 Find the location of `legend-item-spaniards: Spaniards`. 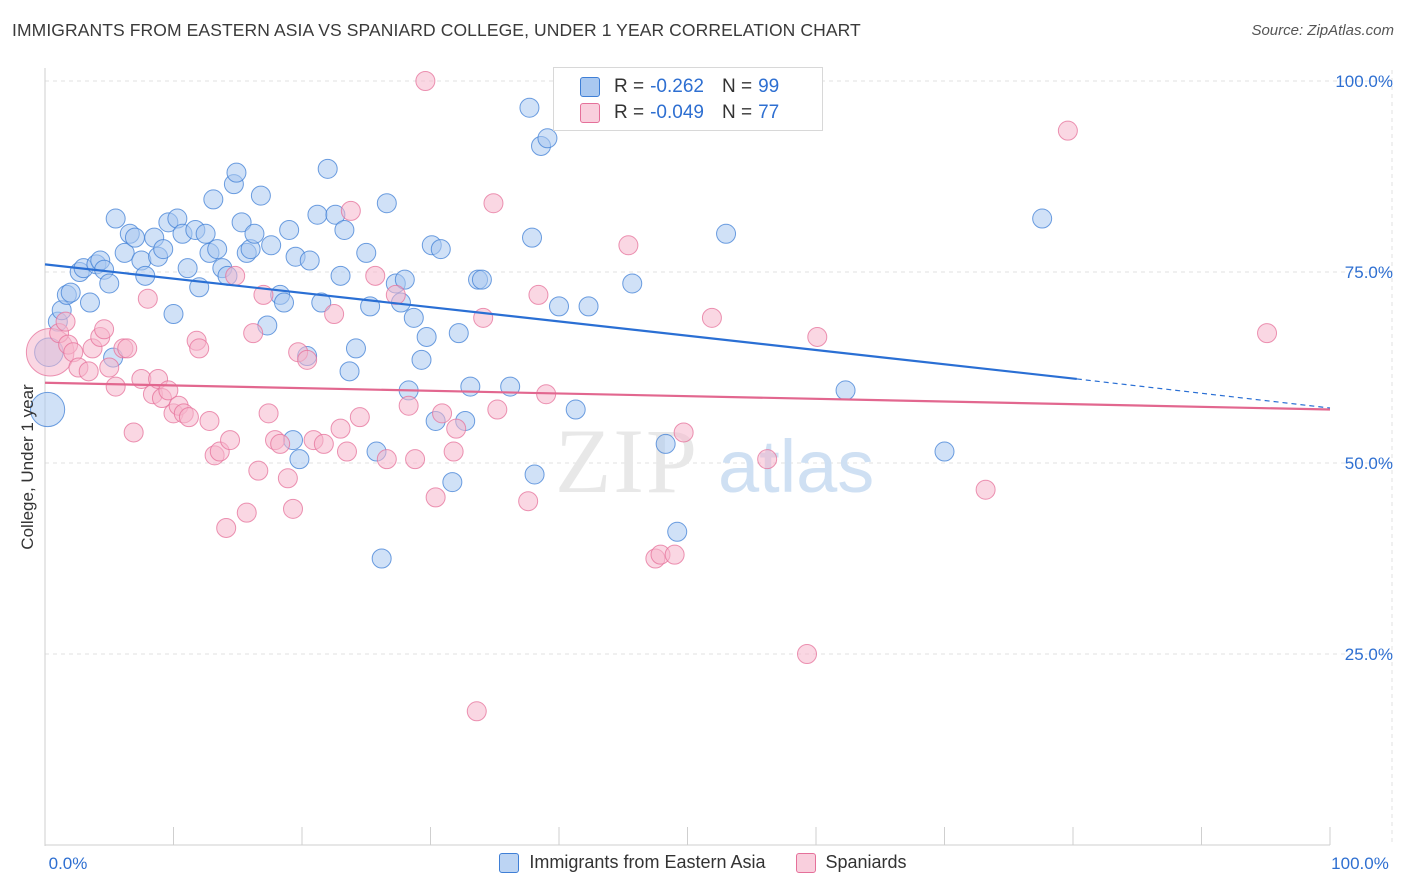

legend-item-spaniards: Spaniards is located at coordinates (851, 862).